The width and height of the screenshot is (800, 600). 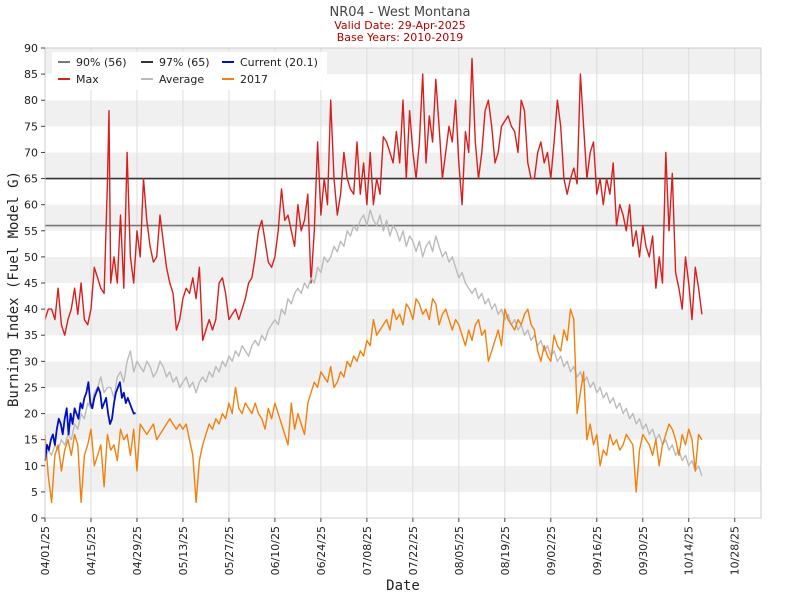 What do you see at coordinates (367, 550) in the screenshot?
I see `x-tick-label: 07/08/25` at bounding box center [367, 550].